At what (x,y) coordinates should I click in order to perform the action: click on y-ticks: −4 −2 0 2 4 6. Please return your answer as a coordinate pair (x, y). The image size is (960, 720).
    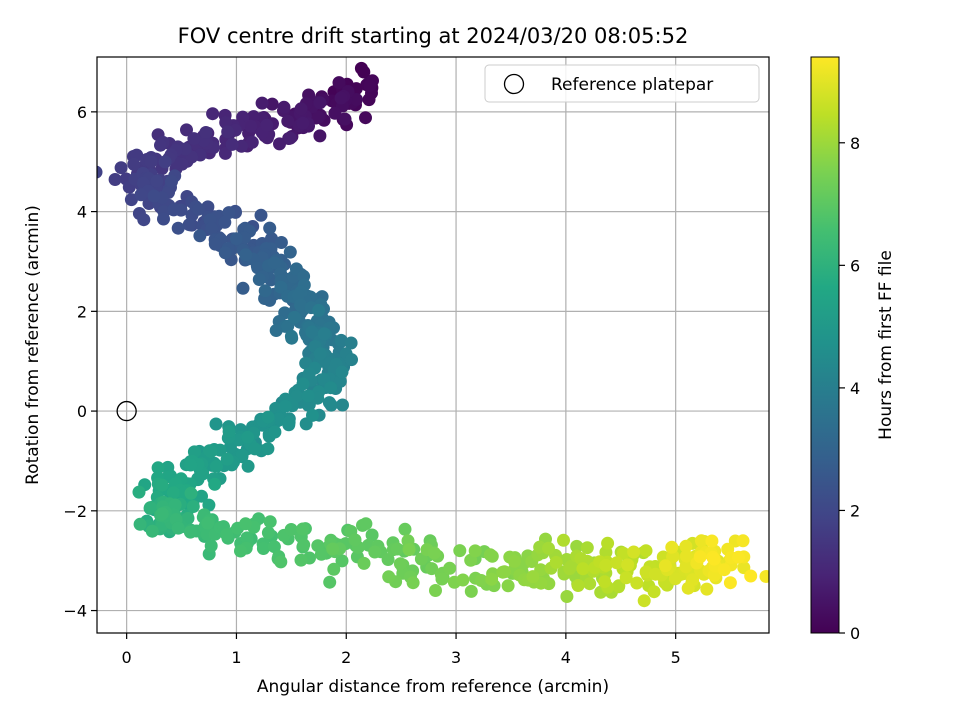
    Looking at the image, I should click on (80, 362).